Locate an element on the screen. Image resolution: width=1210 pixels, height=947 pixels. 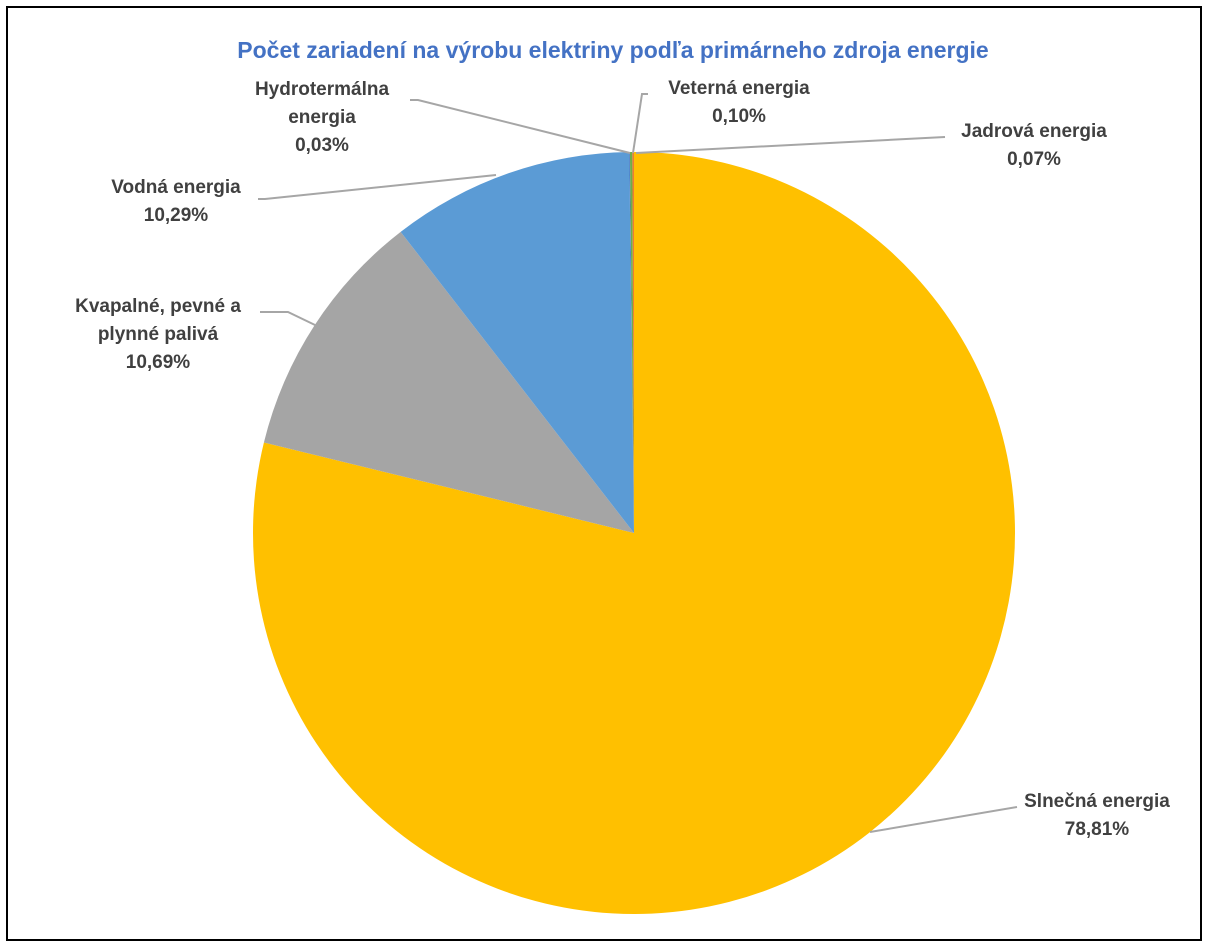
slice-hydrotermalna-energia is located at coordinates (631, 343).